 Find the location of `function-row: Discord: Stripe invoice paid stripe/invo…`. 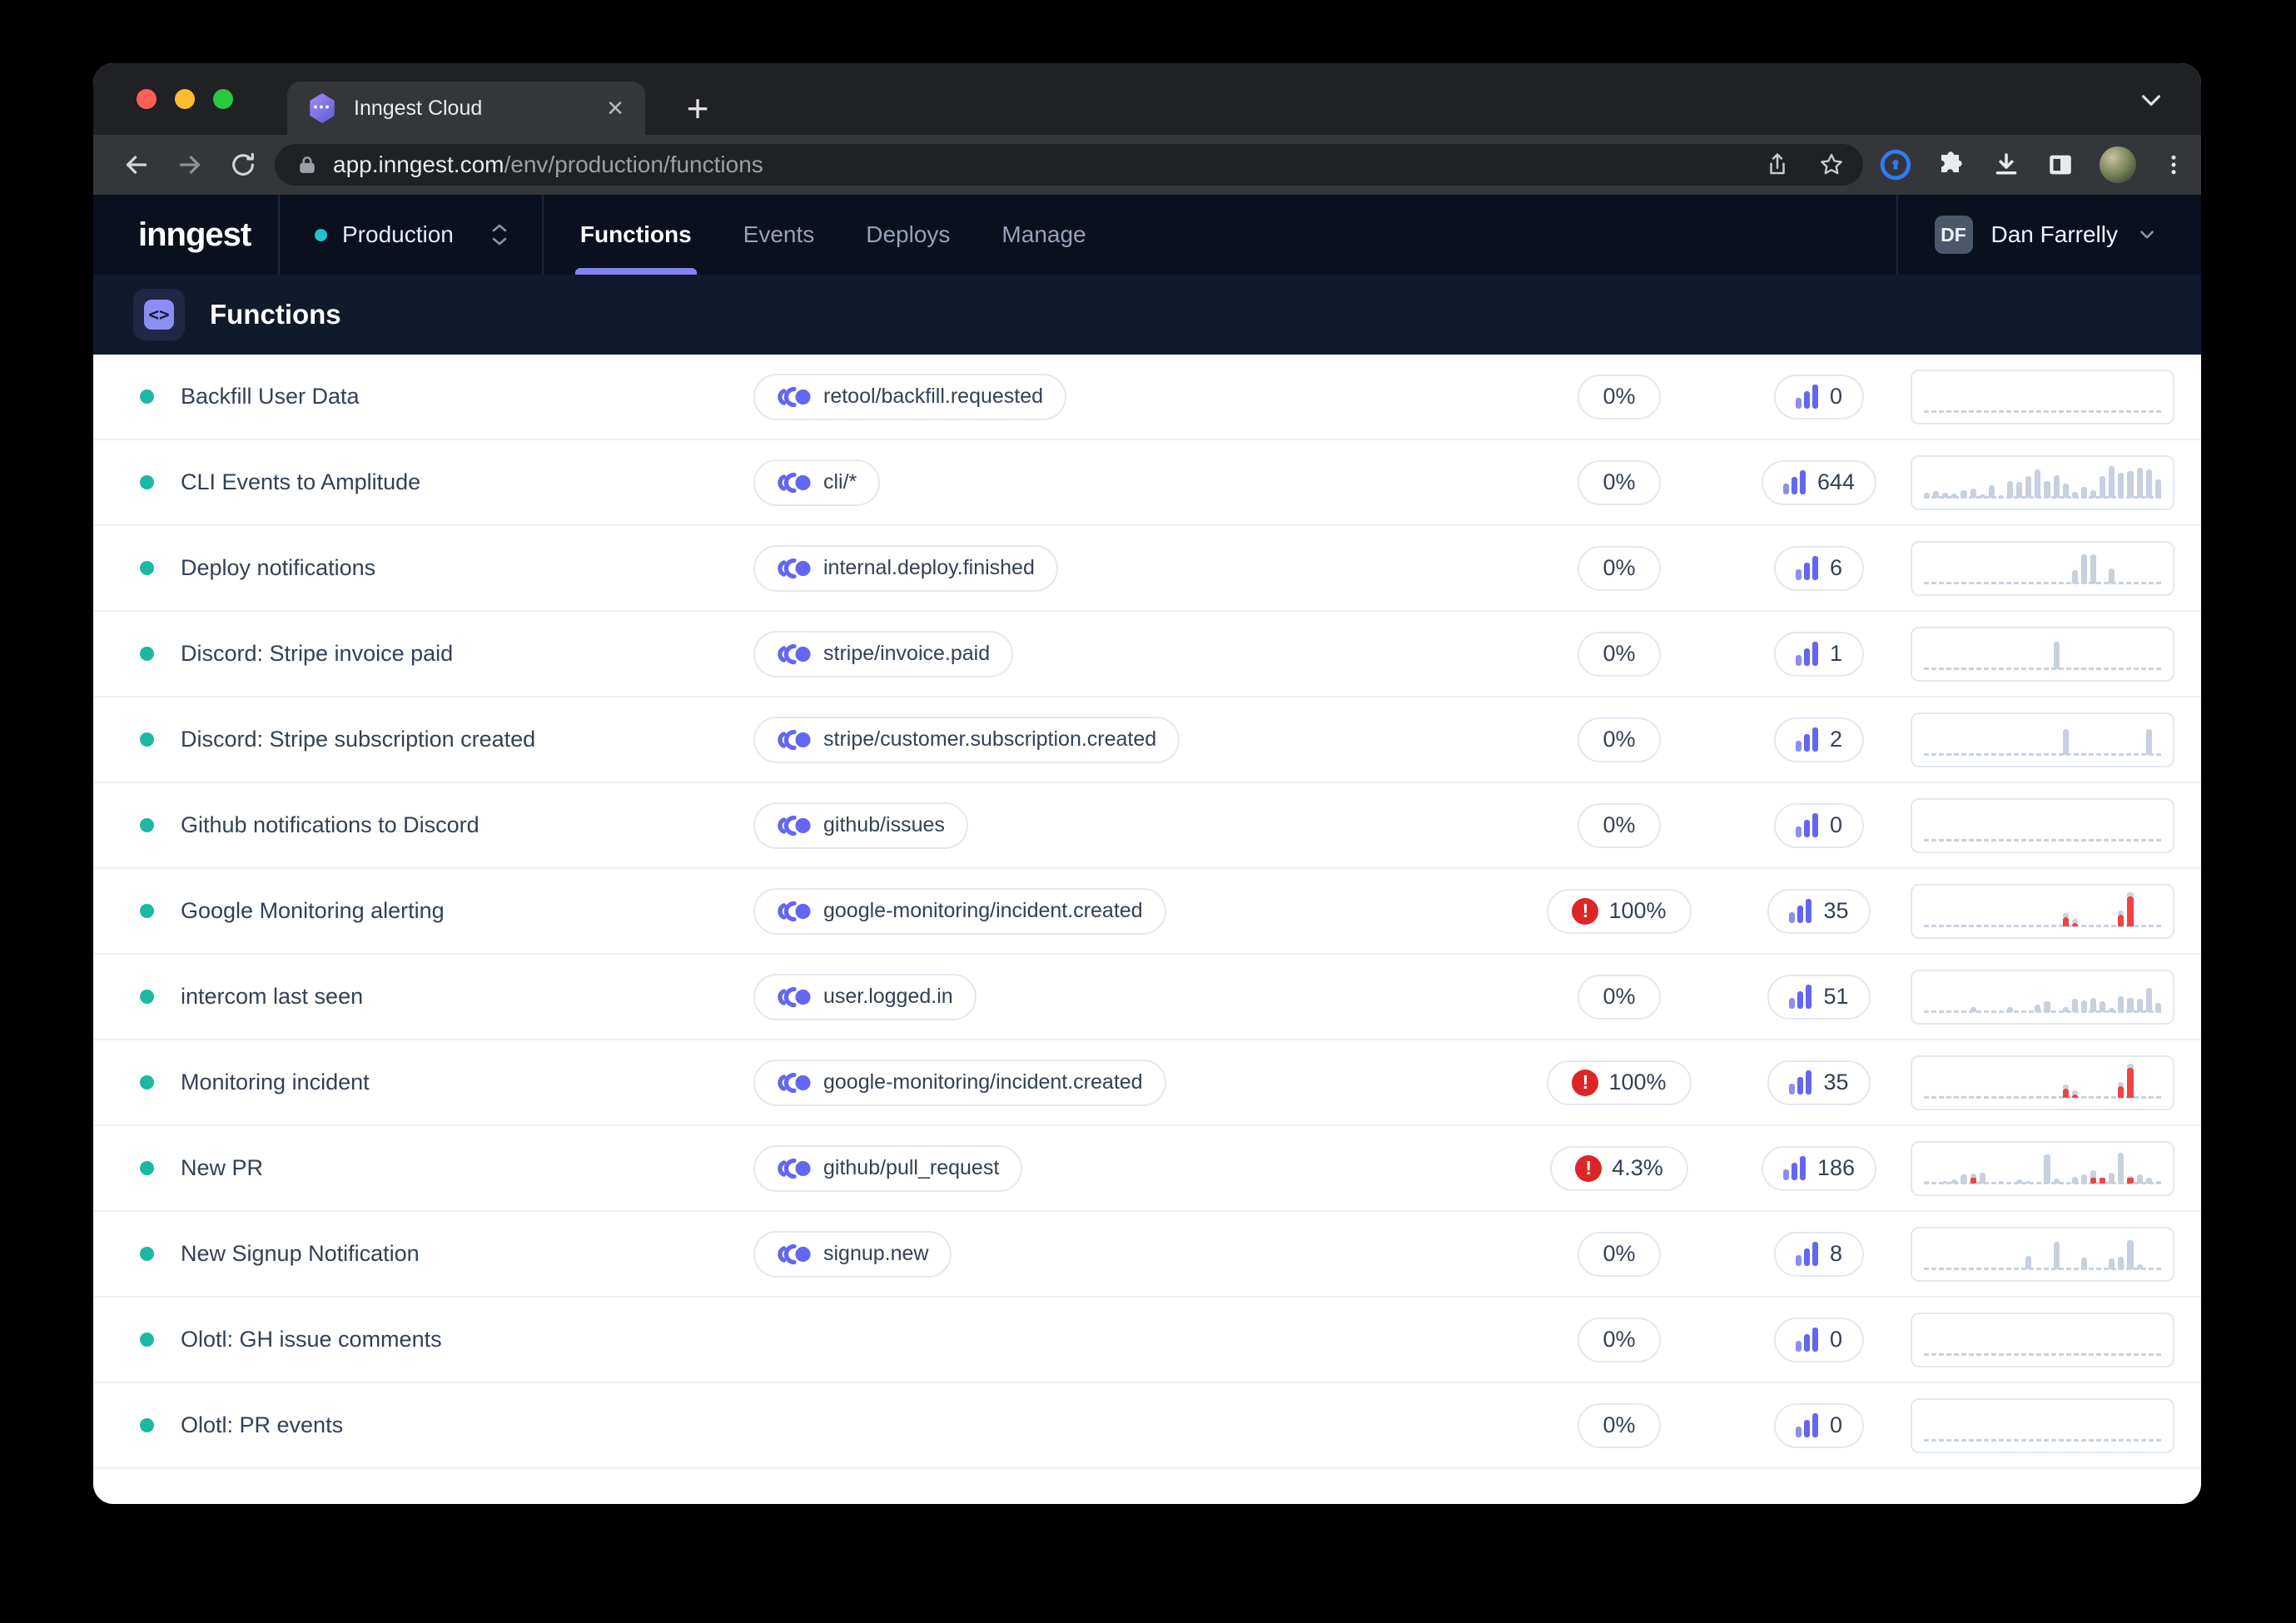

function-row: Discord: Stripe invoice paid stripe/invo… is located at coordinates (1147, 655).